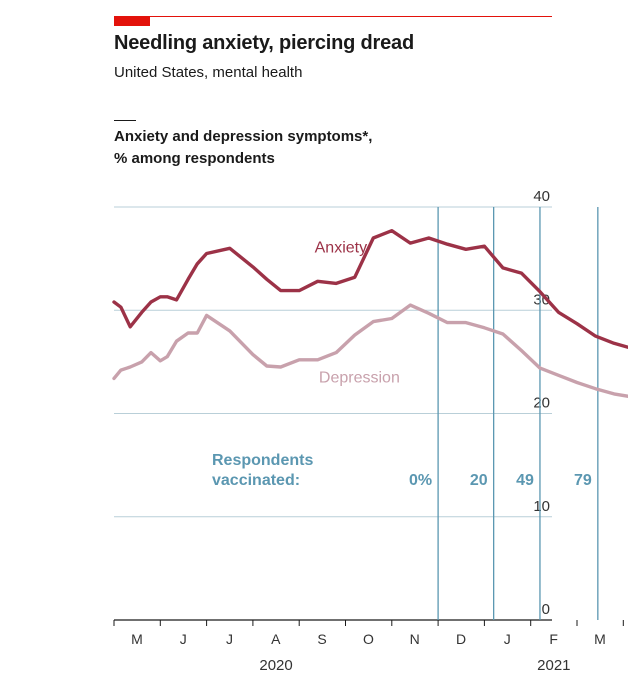 Image resolution: width=628 pixels, height=691 pixels. What do you see at coordinates (125, 120) in the screenshot?
I see `heading-rule` at bounding box center [125, 120].